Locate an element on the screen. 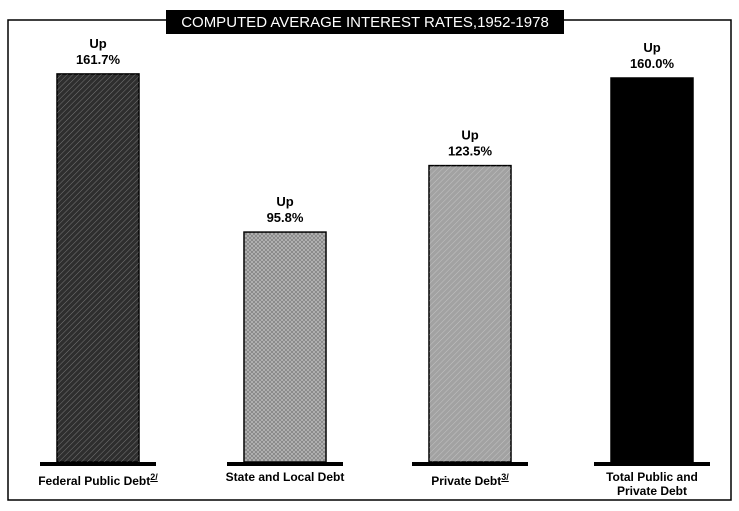 The width and height of the screenshot is (739, 511). footnote-mark: 3/ is located at coordinates (505, 477).